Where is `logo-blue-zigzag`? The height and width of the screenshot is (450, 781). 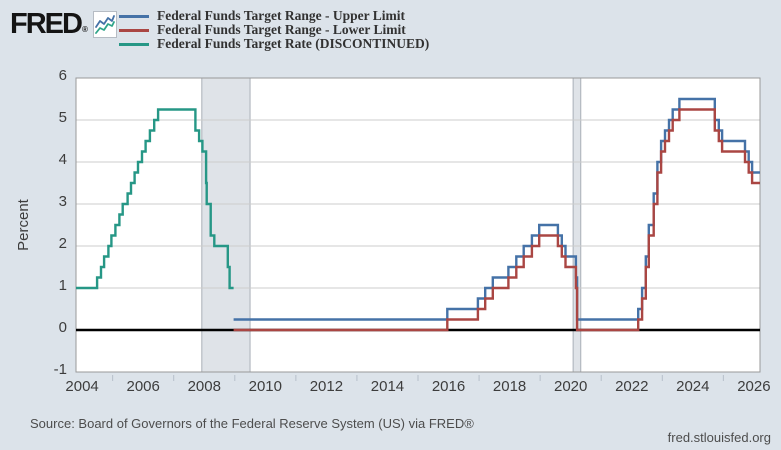
logo-blue-zigzag is located at coordinates (105, 21).